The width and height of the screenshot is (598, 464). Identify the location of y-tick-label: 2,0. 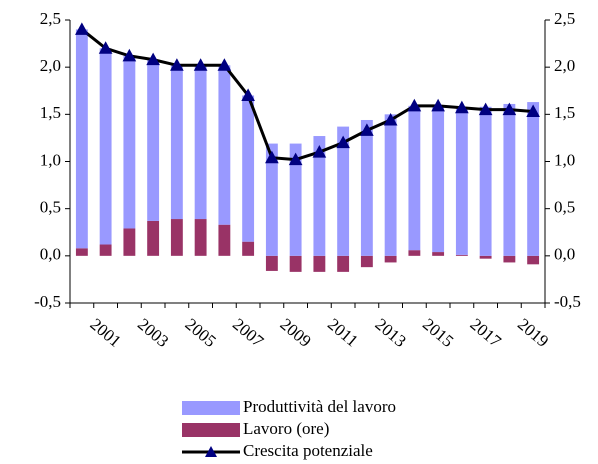
(50, 65).